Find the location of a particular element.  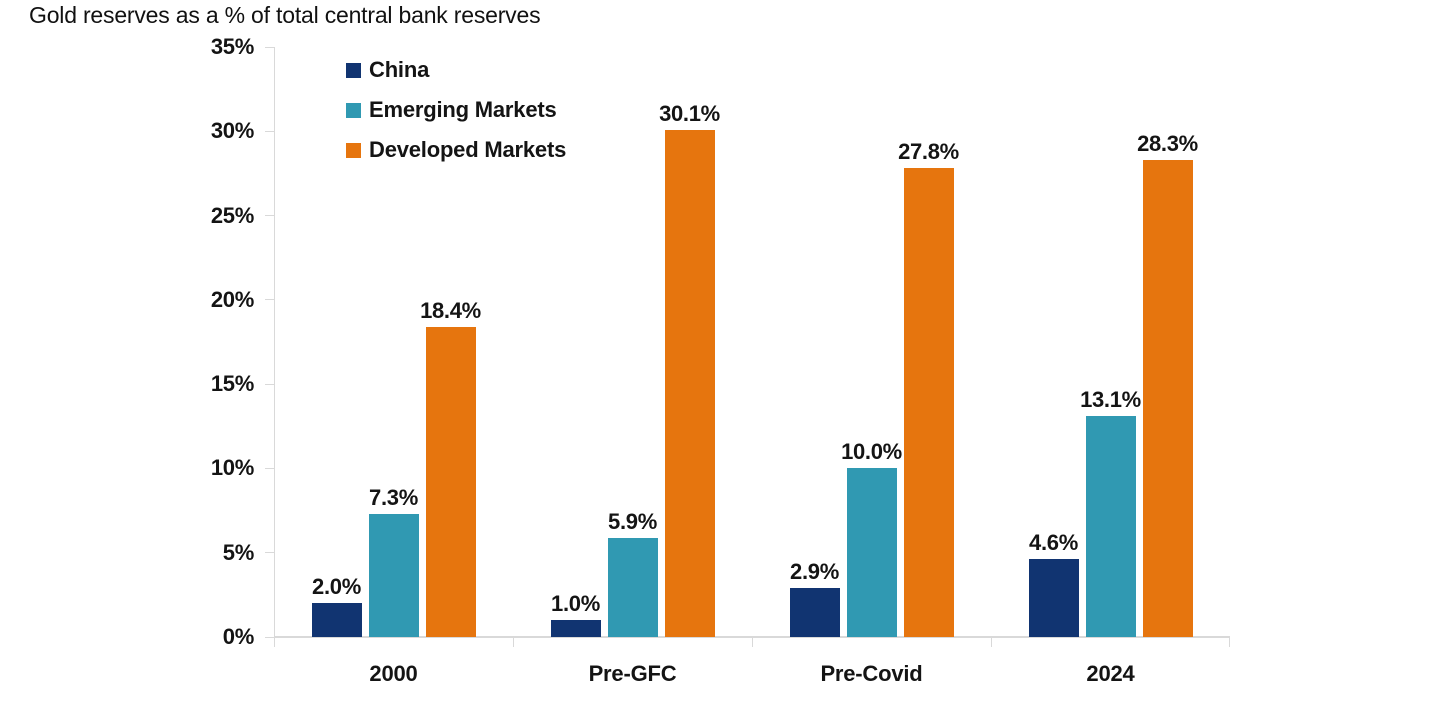

data-label: 13.1% is located at coordinates (1110, 400).